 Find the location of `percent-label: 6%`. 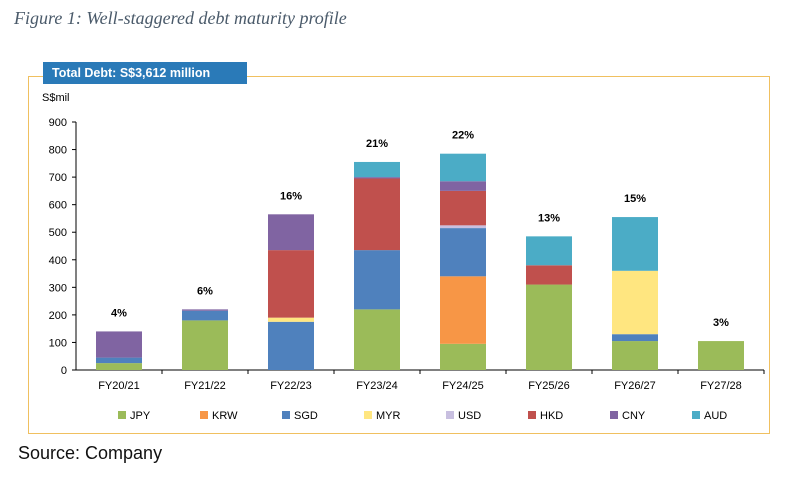

percent-label: 6% is located at coordinates (205, 291).